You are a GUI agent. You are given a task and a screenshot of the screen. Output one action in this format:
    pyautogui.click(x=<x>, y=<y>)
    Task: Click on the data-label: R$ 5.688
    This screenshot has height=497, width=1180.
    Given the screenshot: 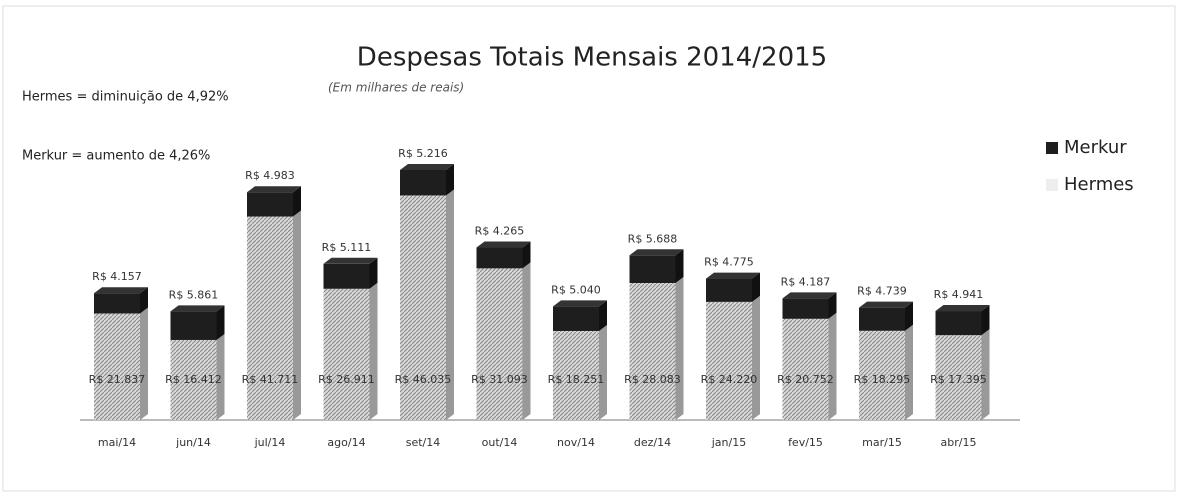 What is the action you would take?
    pyautogui.click(x=653, y=238)
    